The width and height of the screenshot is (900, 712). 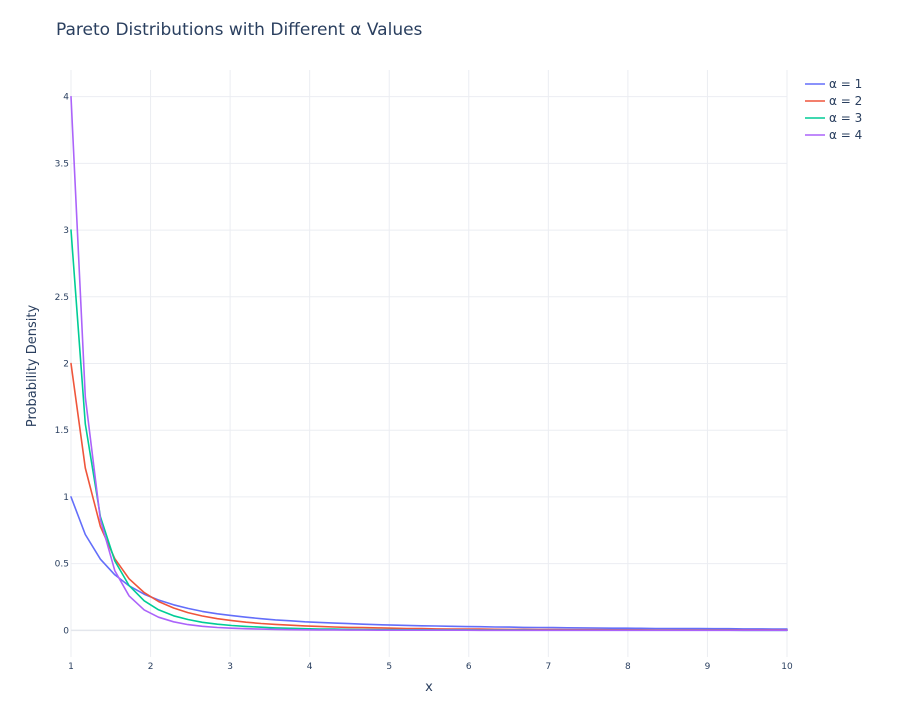 What do you see at coordinates (389, 667) in the screenshot?
I see `x-tick-label: 5` at bounding box center [389, 667].